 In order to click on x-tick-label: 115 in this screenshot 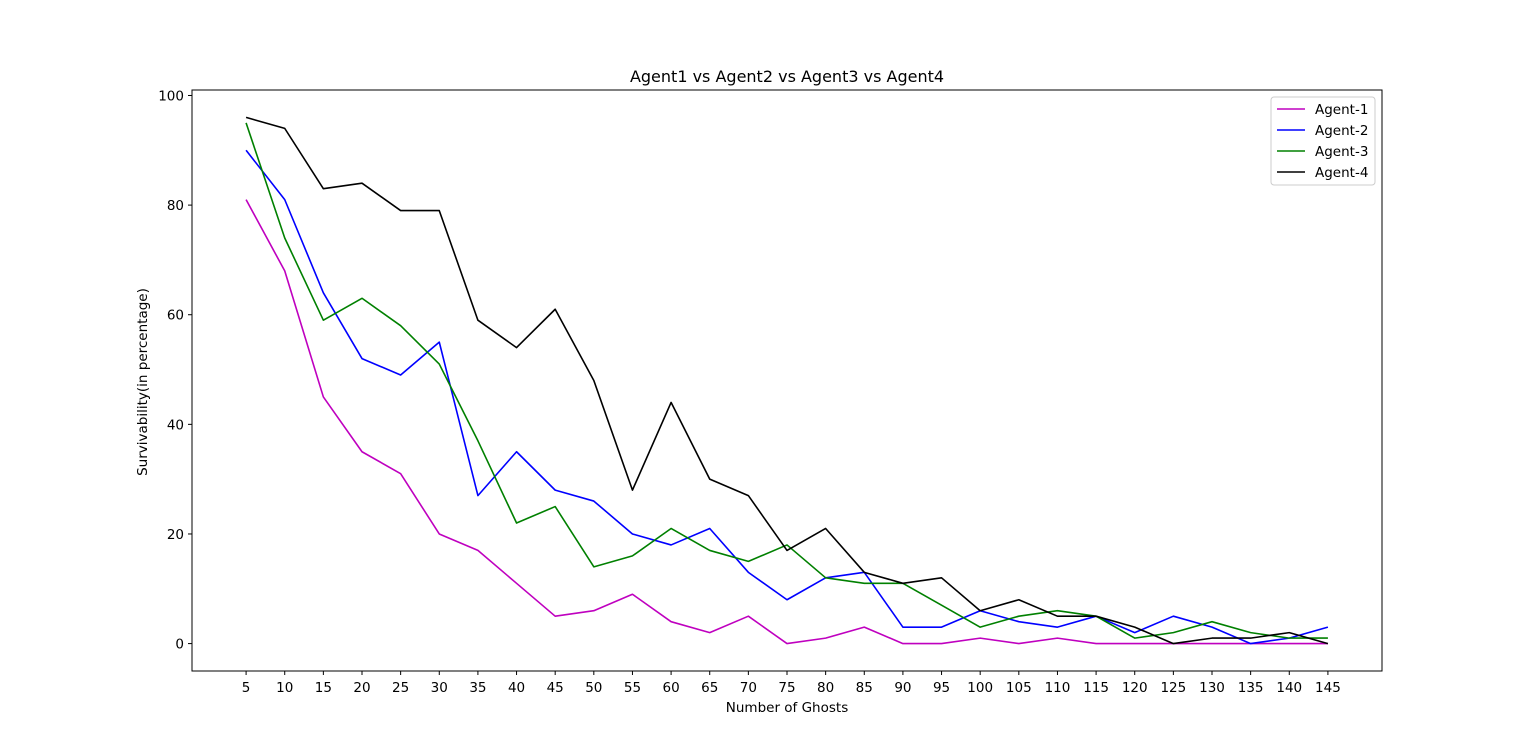, I will do `click(1096, 688)`.